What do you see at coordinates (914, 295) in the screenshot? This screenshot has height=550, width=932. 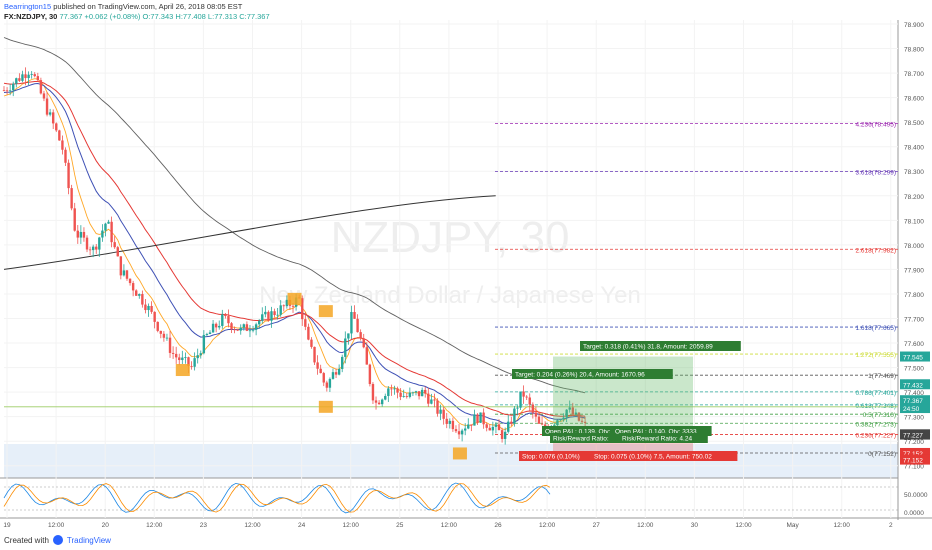 I see `y-tick-label: 77.800` at bounding box center [914, 295].